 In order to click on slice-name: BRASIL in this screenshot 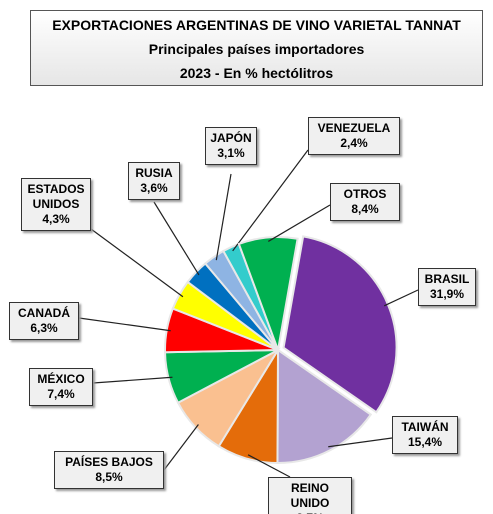, I will do `click(447, 279)`.